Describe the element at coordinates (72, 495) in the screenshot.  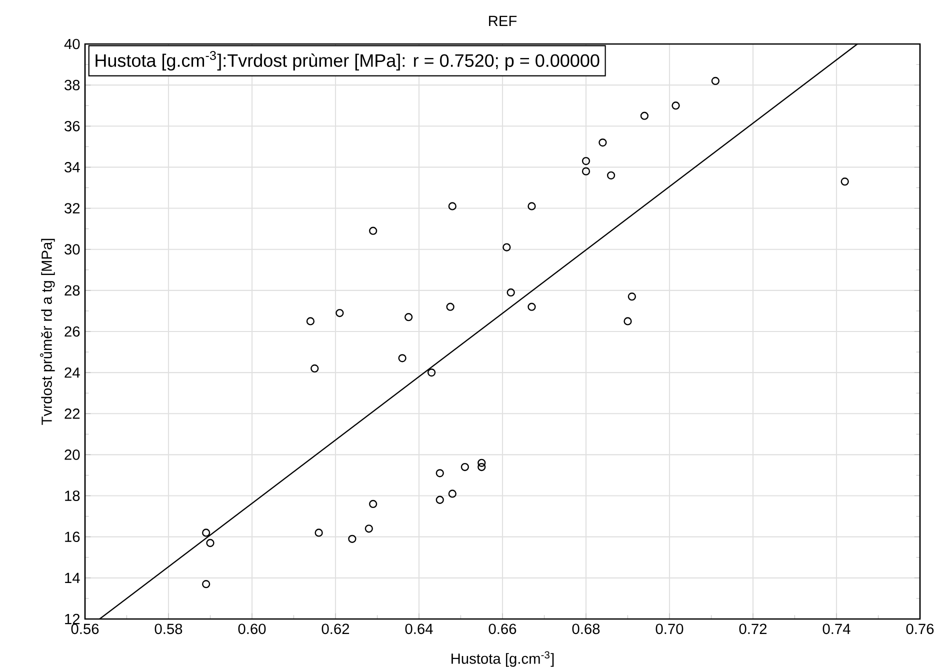
I see `y-tick-label: 18` at that location.